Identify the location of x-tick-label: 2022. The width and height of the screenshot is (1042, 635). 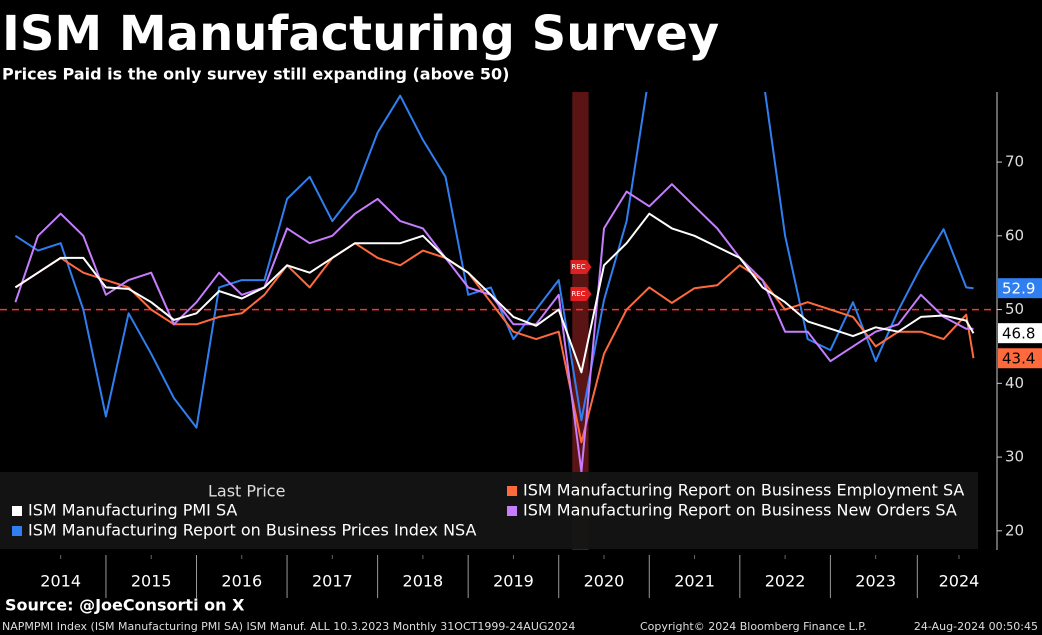
(785, 581).